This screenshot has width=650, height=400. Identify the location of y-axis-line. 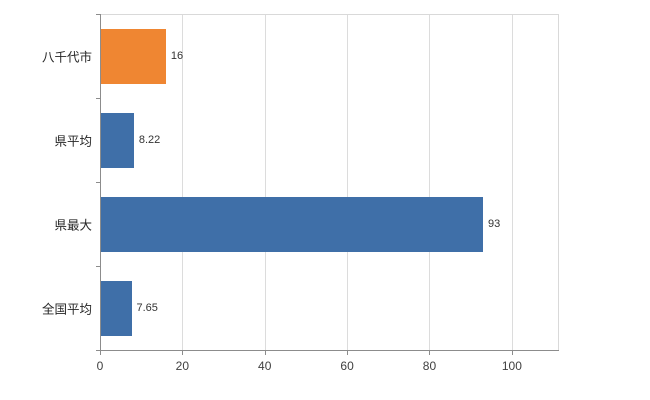
(100, 182).